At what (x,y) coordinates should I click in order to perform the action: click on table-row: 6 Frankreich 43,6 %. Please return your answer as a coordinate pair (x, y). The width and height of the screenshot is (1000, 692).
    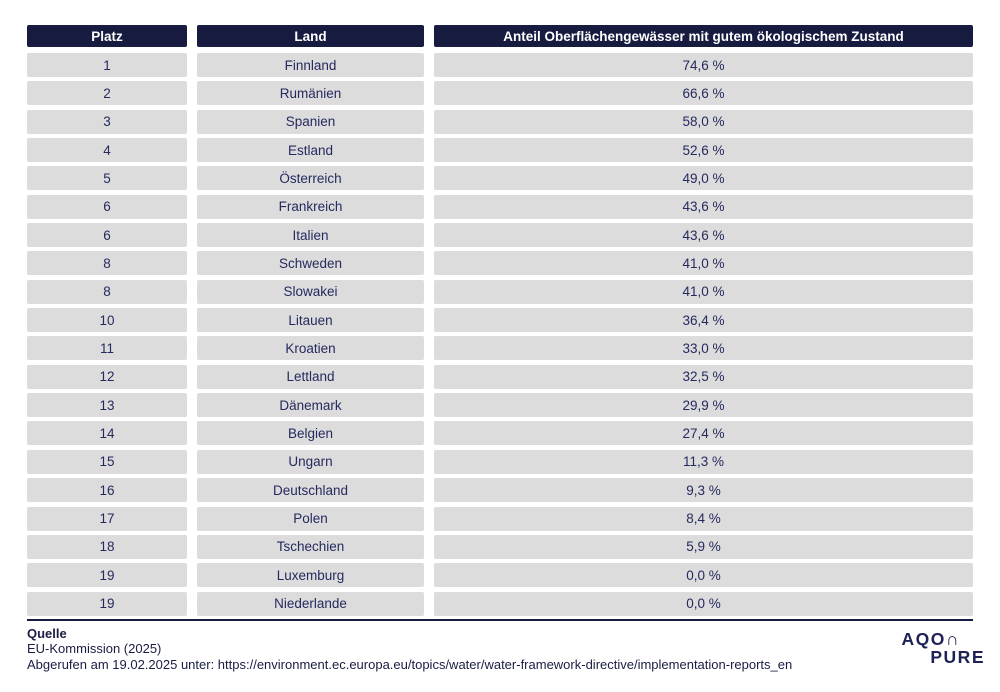
    Looking at the image, I should click on (500, 206).